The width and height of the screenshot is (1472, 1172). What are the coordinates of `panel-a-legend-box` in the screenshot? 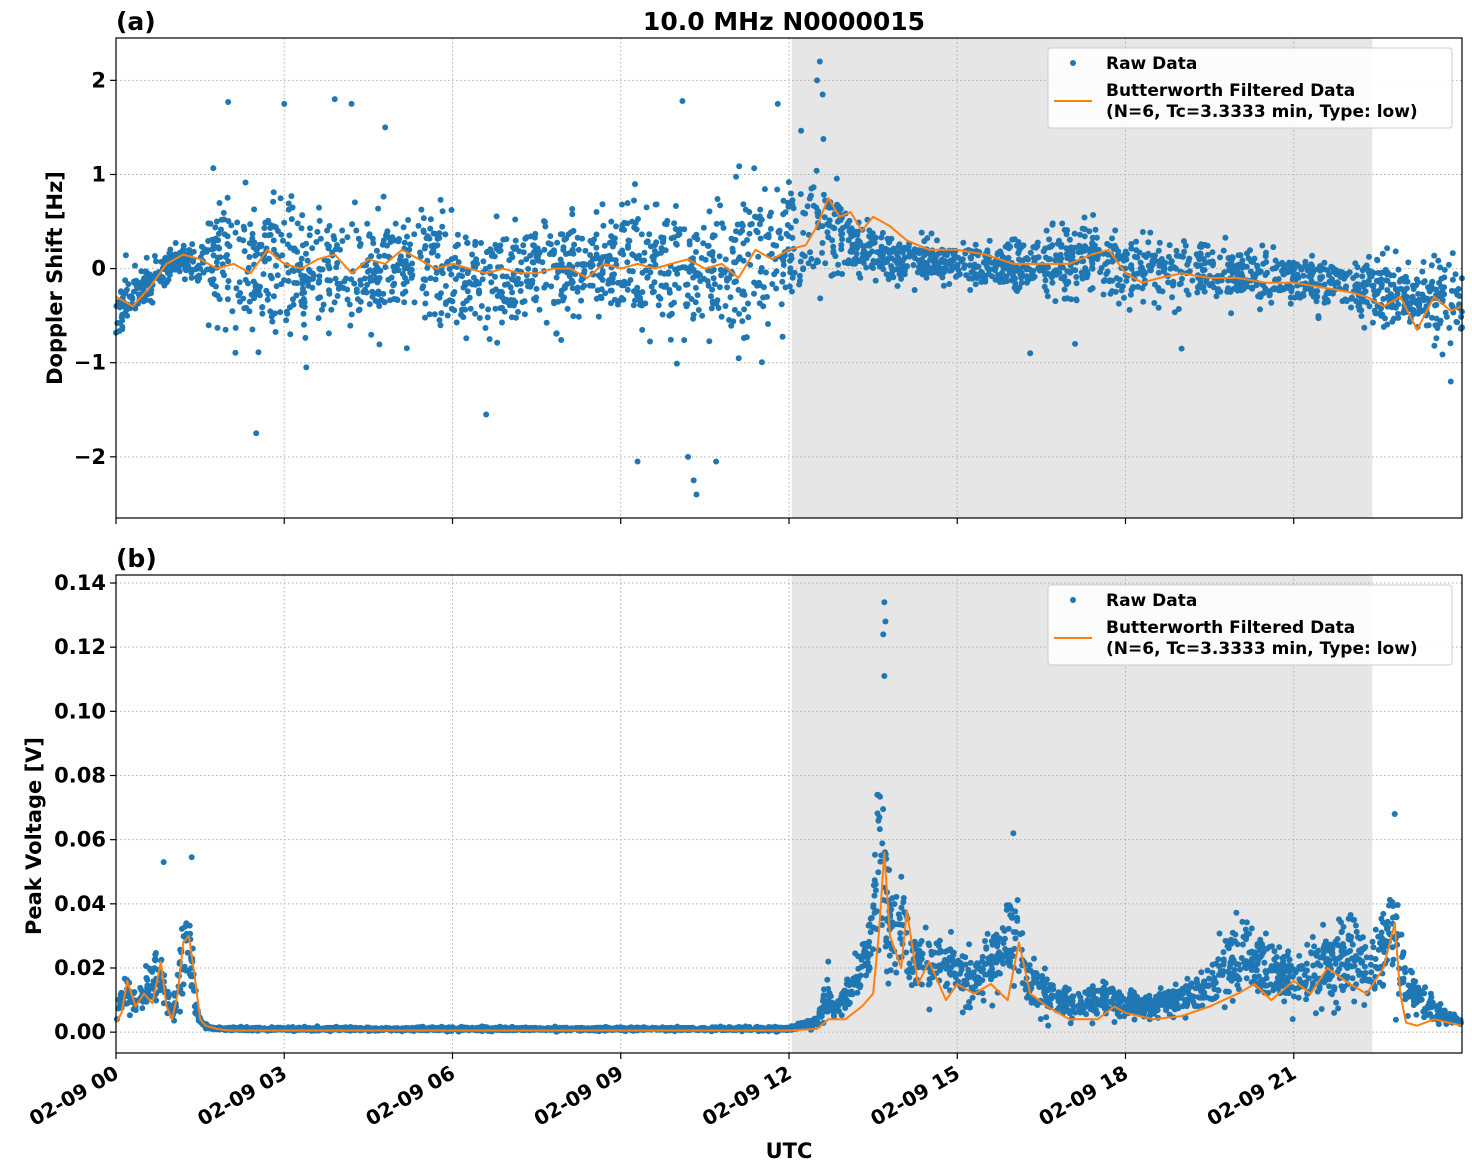 It's located at (1250, 88).